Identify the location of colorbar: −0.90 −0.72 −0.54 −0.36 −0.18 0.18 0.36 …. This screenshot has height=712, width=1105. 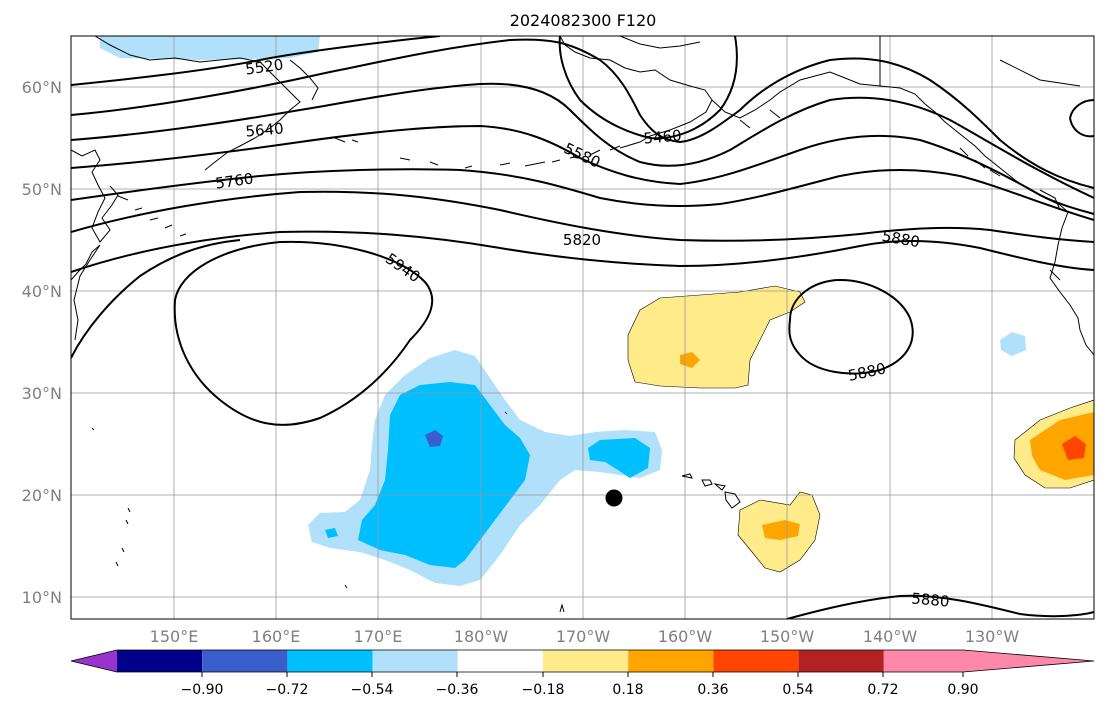
(582, 673).